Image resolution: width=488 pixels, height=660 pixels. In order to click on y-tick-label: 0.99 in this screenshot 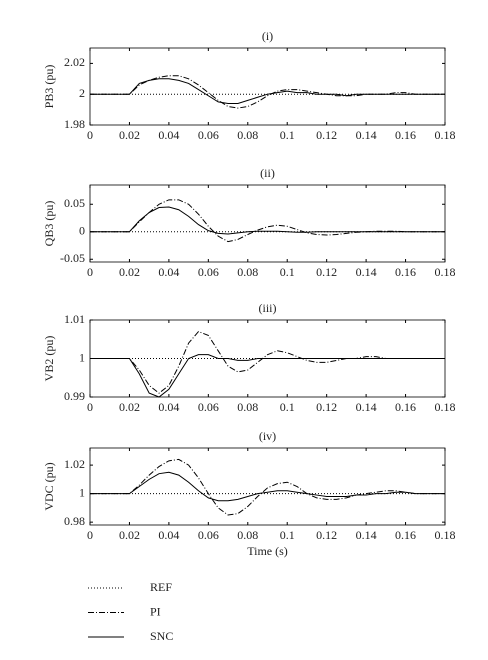, I will do `click(74, 396)`.